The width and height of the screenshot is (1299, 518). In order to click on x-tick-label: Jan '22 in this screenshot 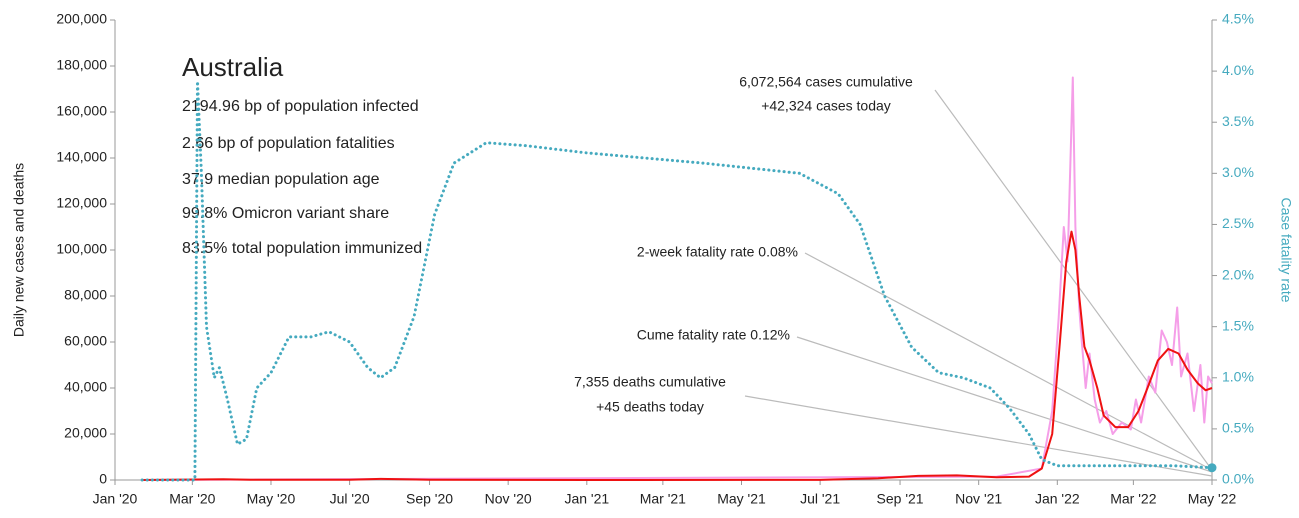, I will do `click(1057, 499)`.